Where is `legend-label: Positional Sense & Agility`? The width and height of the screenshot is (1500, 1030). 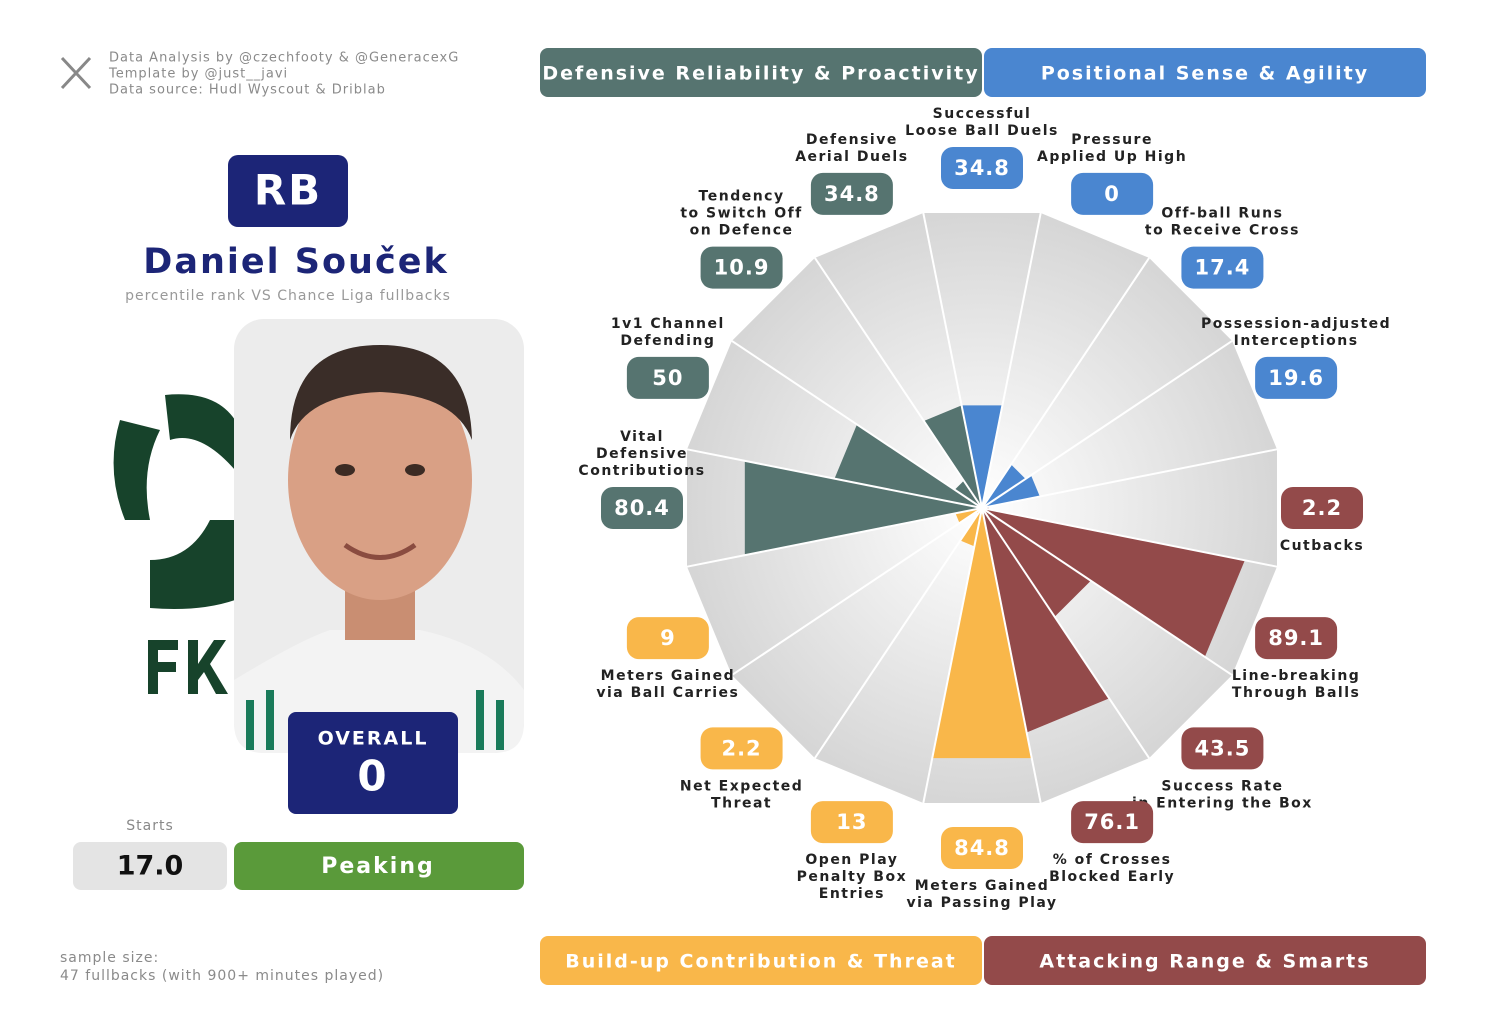
legend-label: Positional Sense & Agility is located at coordinates (1205, 74).